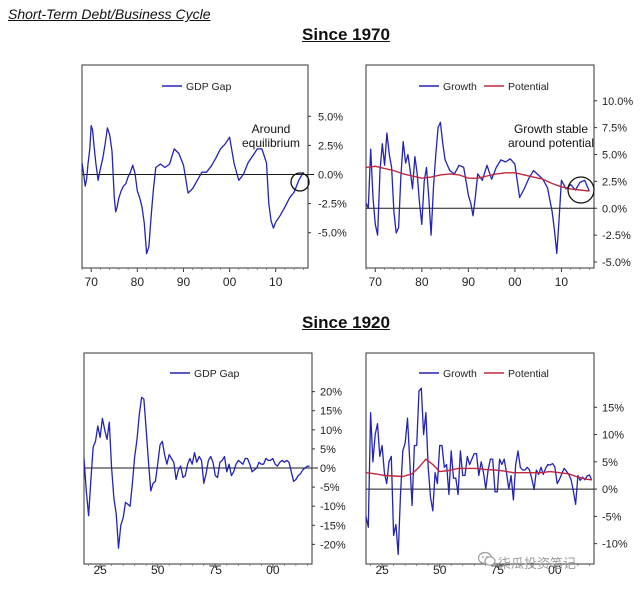  Describe the element at coordinates (333, 526) in the screenshot. I see `y-tick-label: -15%` at that location.